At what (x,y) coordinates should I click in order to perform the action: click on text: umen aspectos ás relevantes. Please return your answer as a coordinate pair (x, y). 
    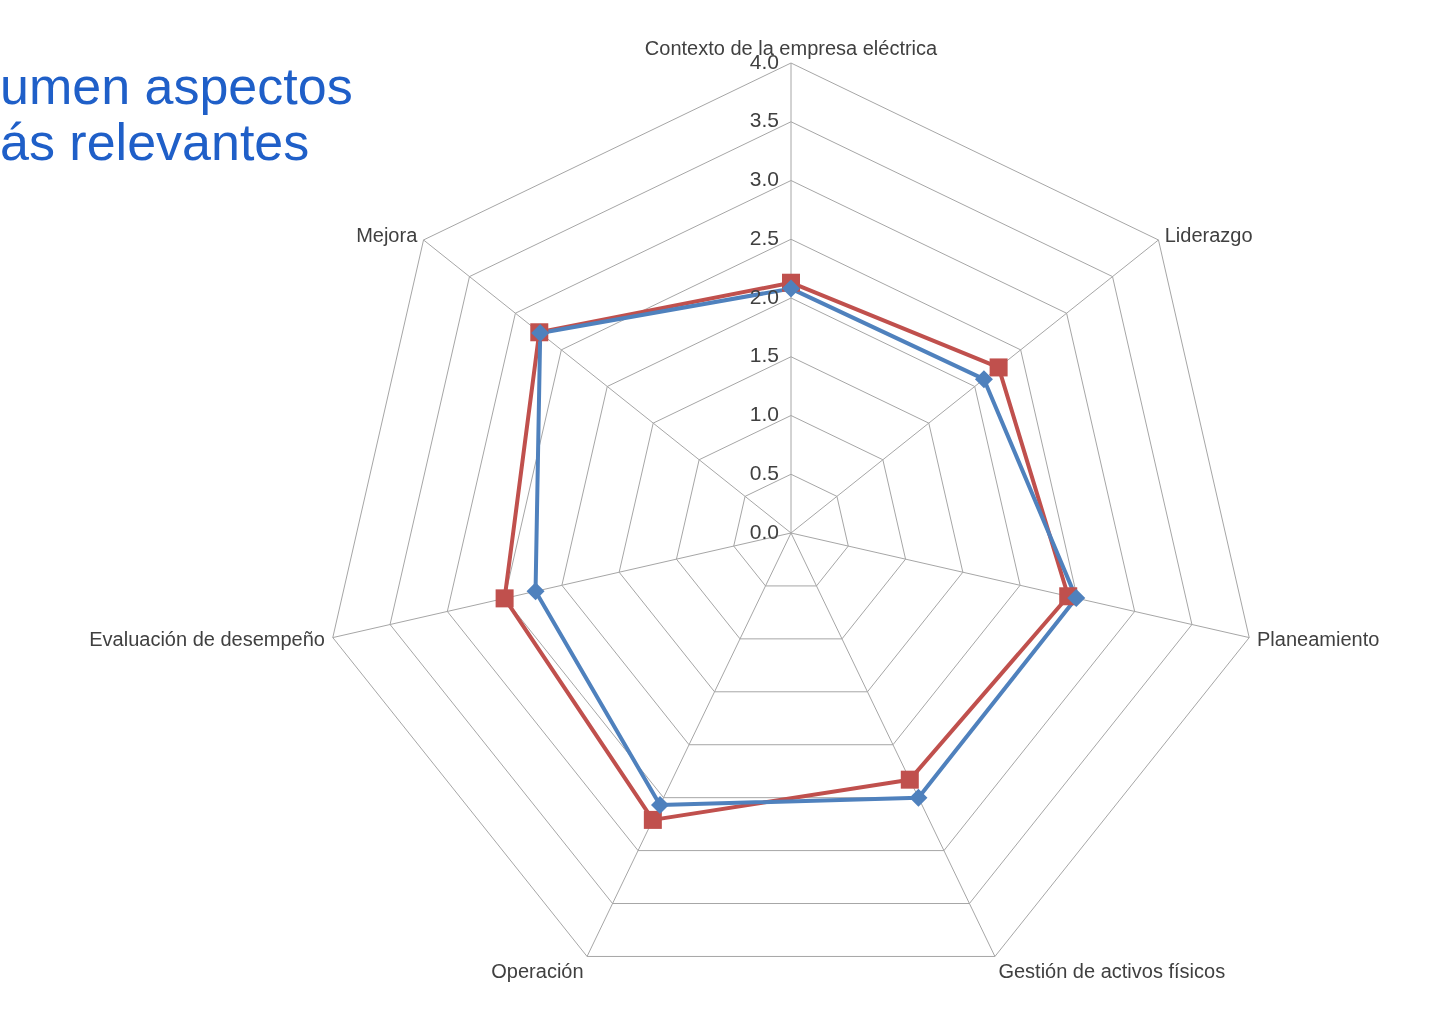
    Looking at the image, I should click on (176, 114).